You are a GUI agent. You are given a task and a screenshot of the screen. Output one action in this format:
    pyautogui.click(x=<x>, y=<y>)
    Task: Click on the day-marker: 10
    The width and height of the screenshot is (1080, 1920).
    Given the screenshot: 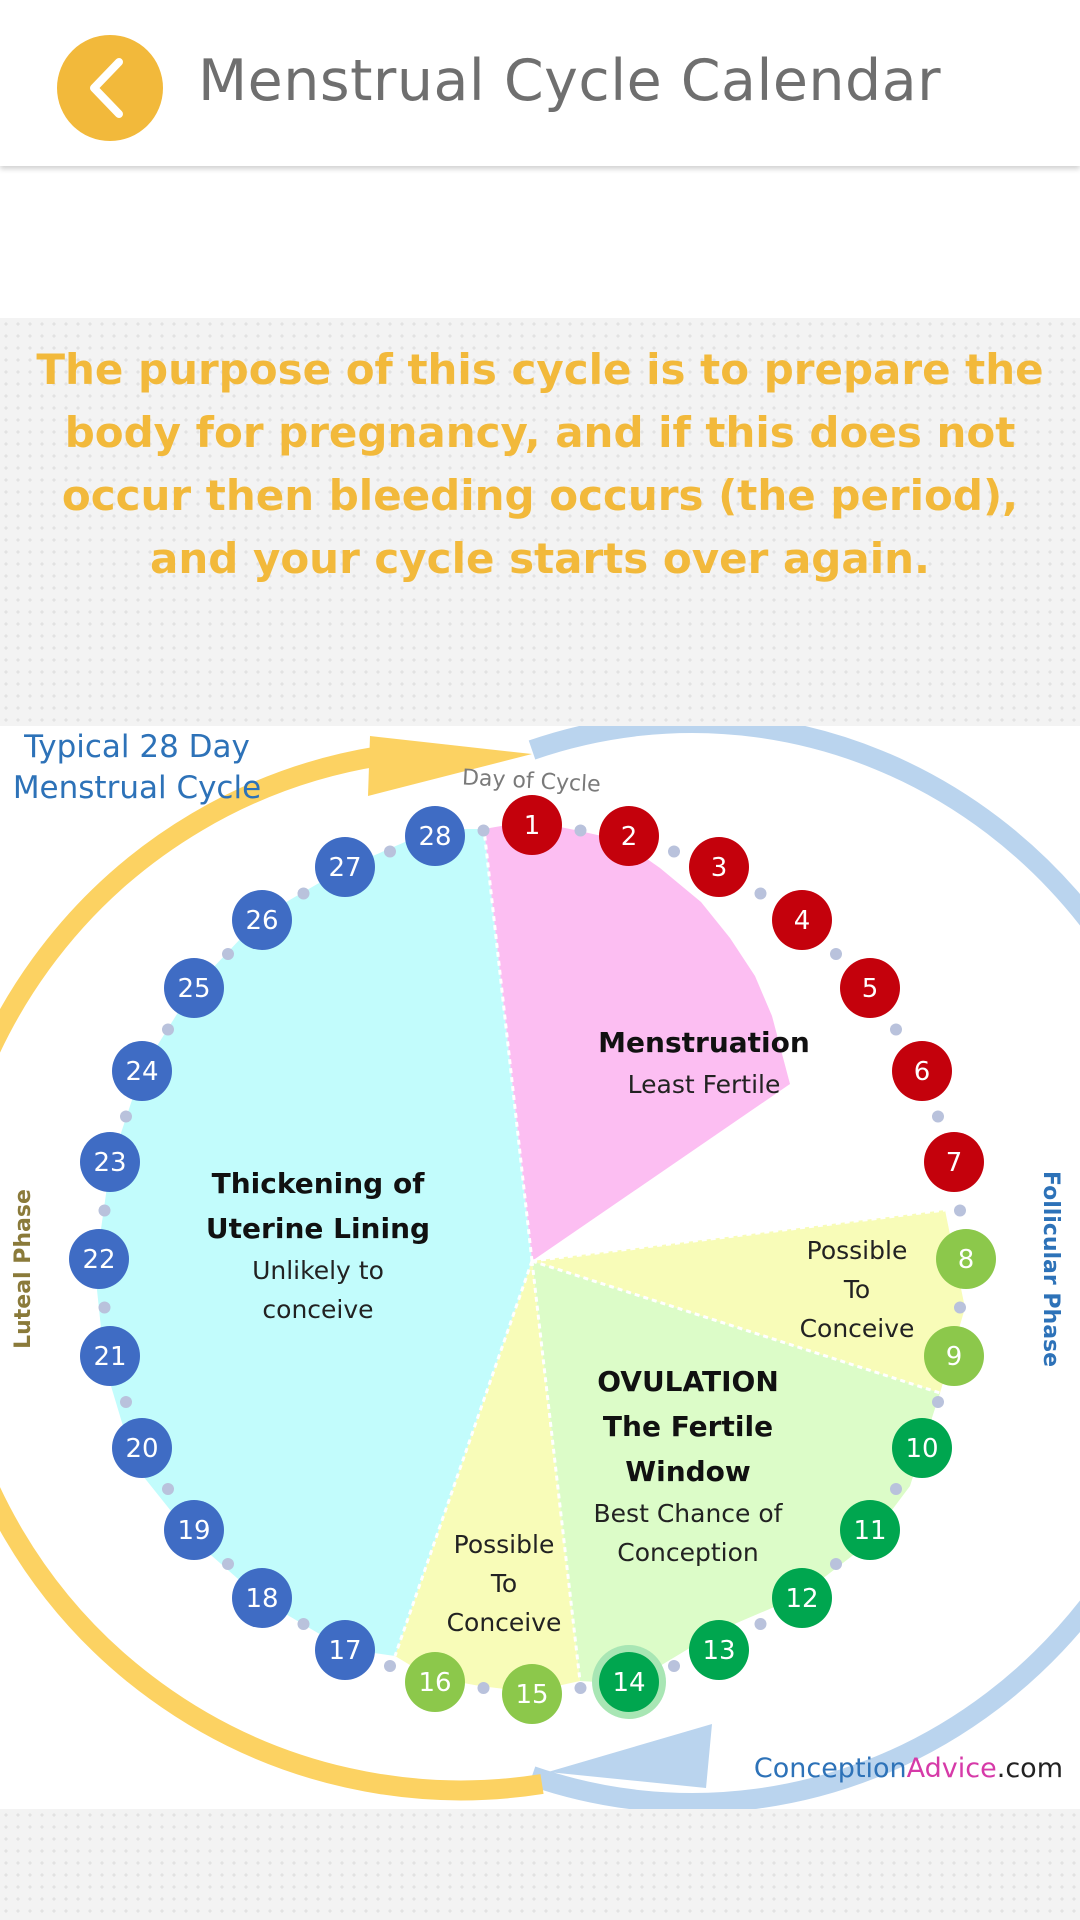 What is the action you would take?
    pyautogui.click(x=922, y=1448)
    